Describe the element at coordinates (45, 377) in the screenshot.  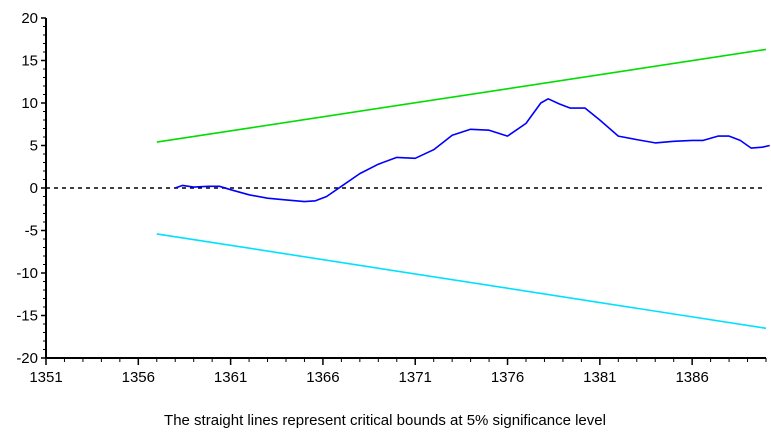
I see `x-tick-label: 1351` at that location.